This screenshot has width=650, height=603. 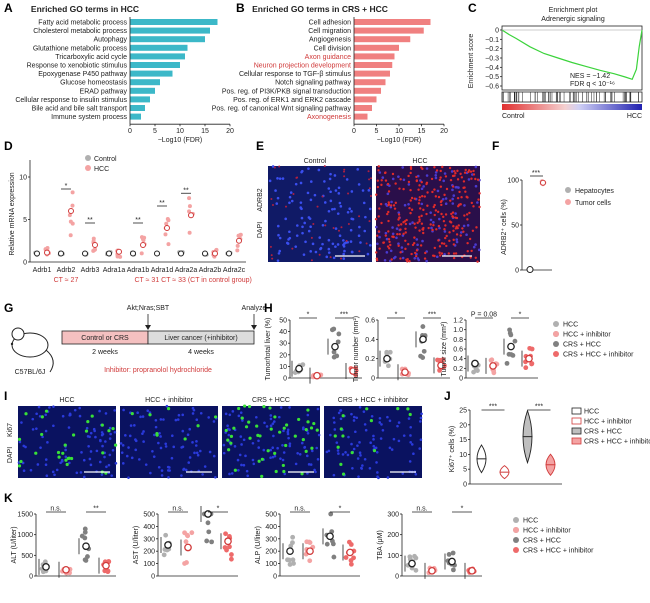 What do you see at coordinates (556, 344) in the screenshot?
I see `panel-h-legend-marker` at bounding box center [556, 344].